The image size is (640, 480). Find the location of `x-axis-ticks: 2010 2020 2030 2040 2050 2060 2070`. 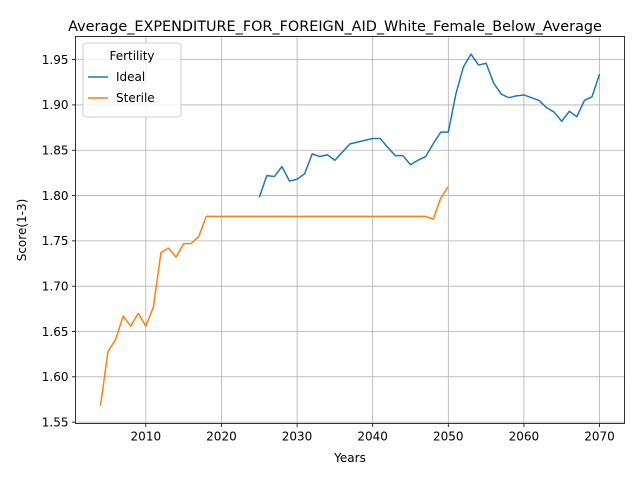

x-axis-ticks: 2010 2020 2030 2040 2050 2060 2070 is located at coordinates (373, 433).